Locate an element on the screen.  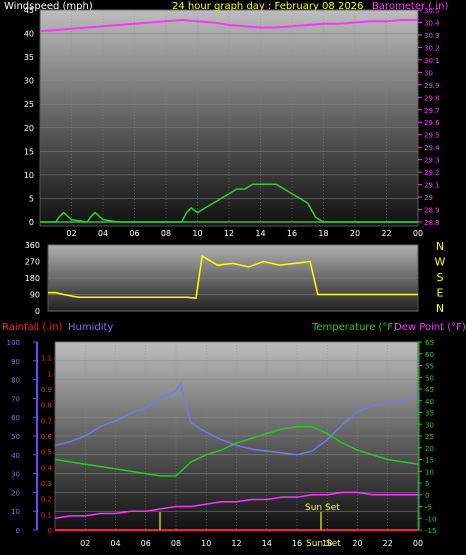
wind-tick-label: 10 is located at coordinates (29, 175).